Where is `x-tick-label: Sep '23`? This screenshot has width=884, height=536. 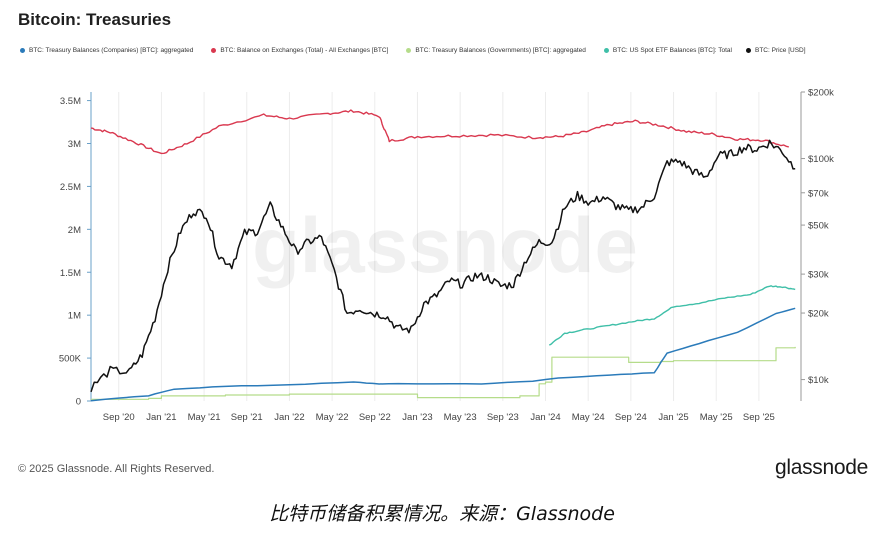
x-tick-label: Sep '23 is located at coordinates (503, 417).